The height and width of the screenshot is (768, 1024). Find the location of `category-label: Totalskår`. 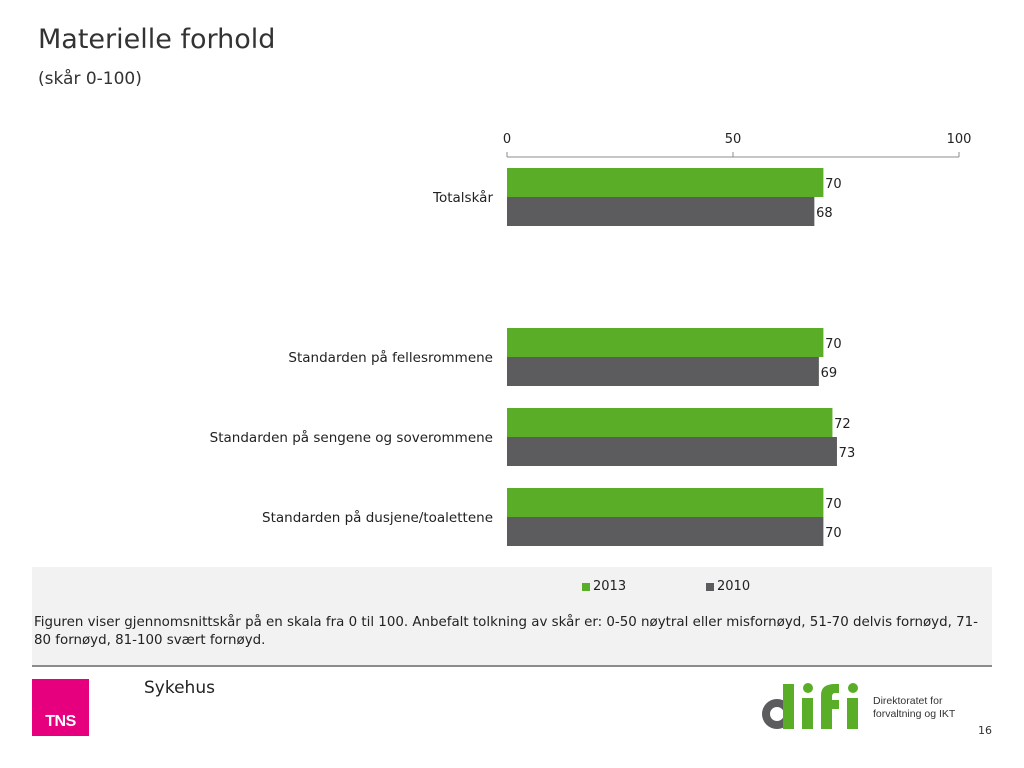

category-label: Totalskår is located at coordinates (462, 197).